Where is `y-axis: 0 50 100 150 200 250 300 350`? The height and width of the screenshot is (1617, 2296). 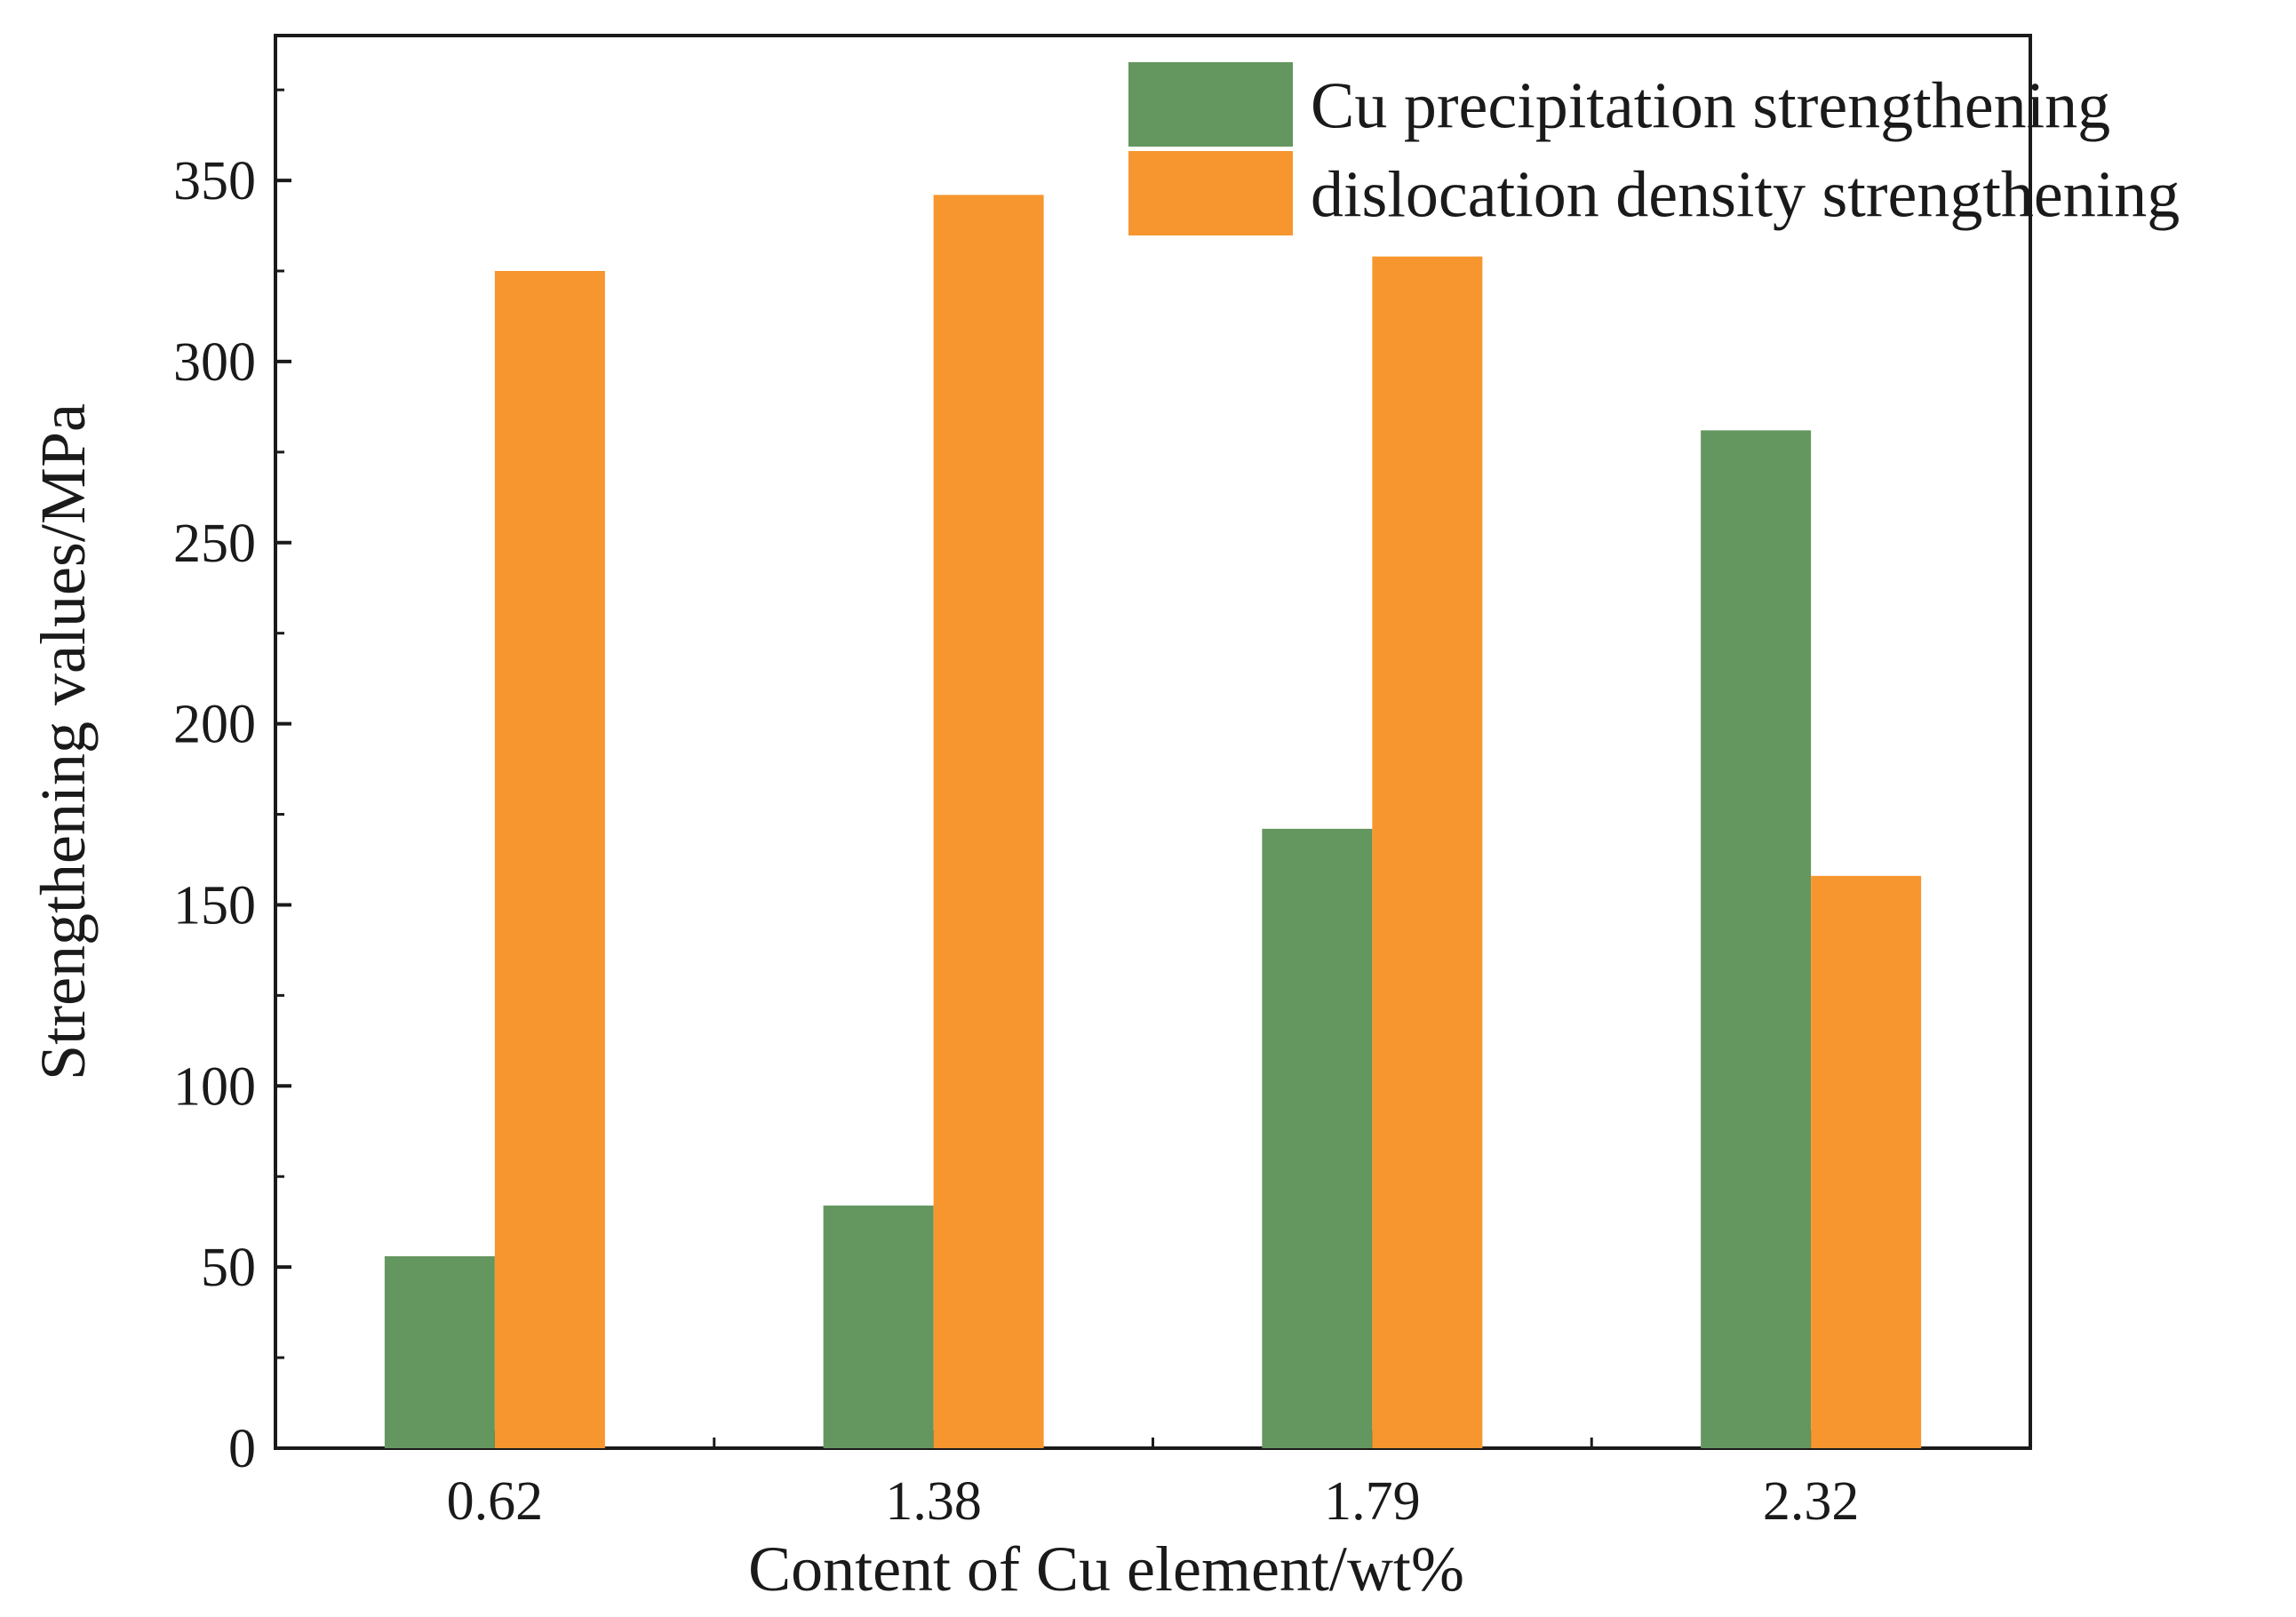
y-axis: 0 50 100 150 200 250 300 350 is located at coordinates (232, 783).